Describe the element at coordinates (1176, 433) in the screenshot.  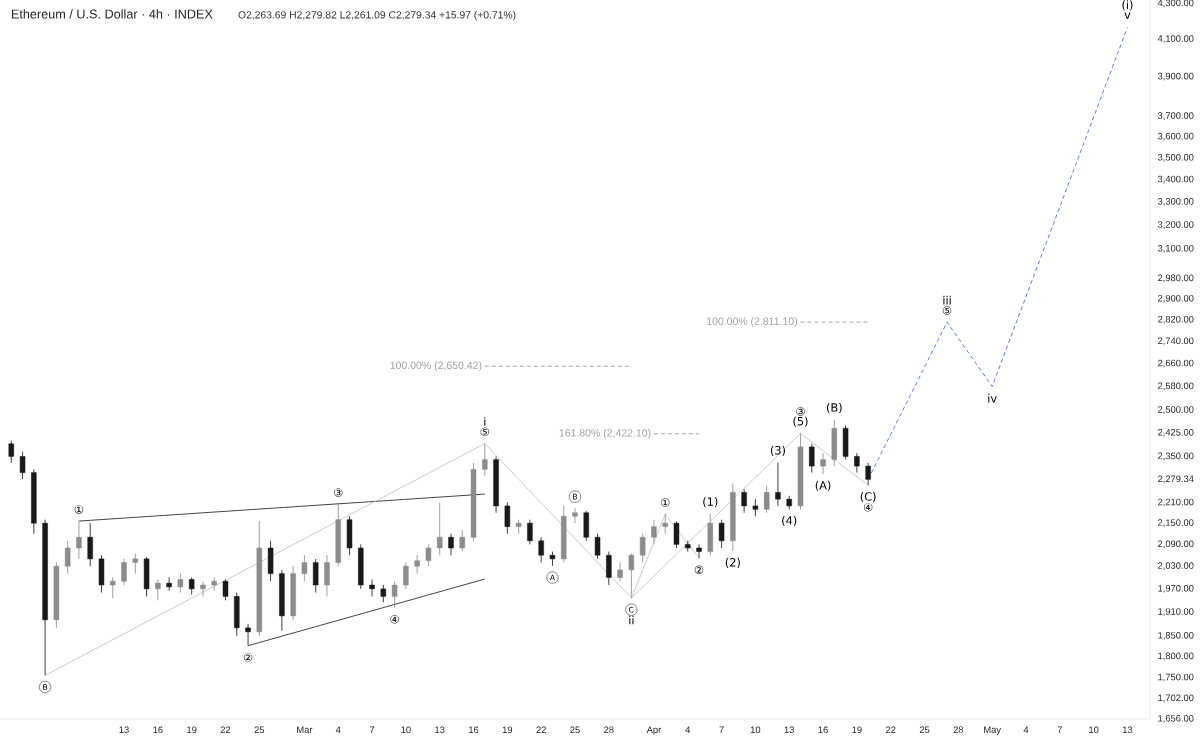
I see `y-tick-label: 2,425.00` at that location.